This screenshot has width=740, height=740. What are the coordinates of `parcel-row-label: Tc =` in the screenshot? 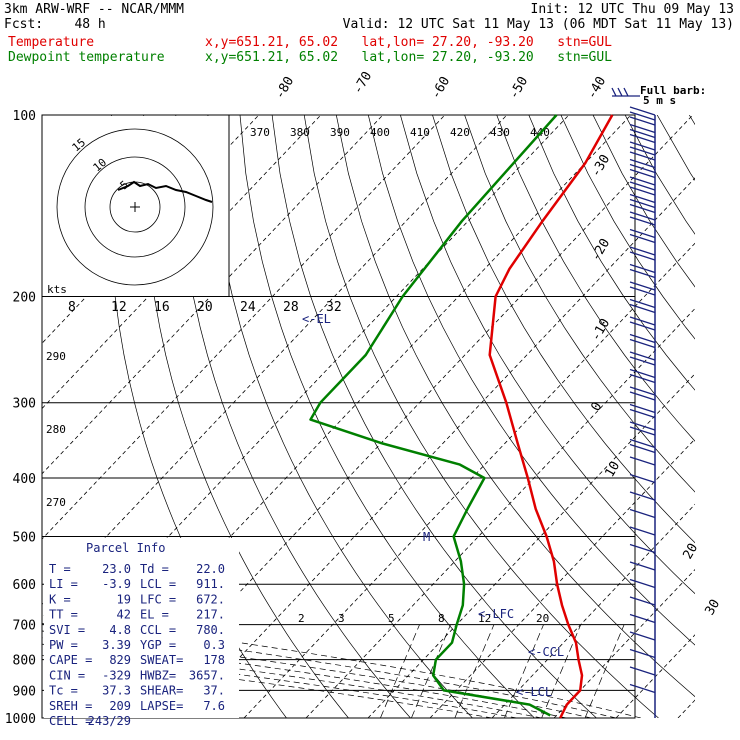 It's located at (63, 691).